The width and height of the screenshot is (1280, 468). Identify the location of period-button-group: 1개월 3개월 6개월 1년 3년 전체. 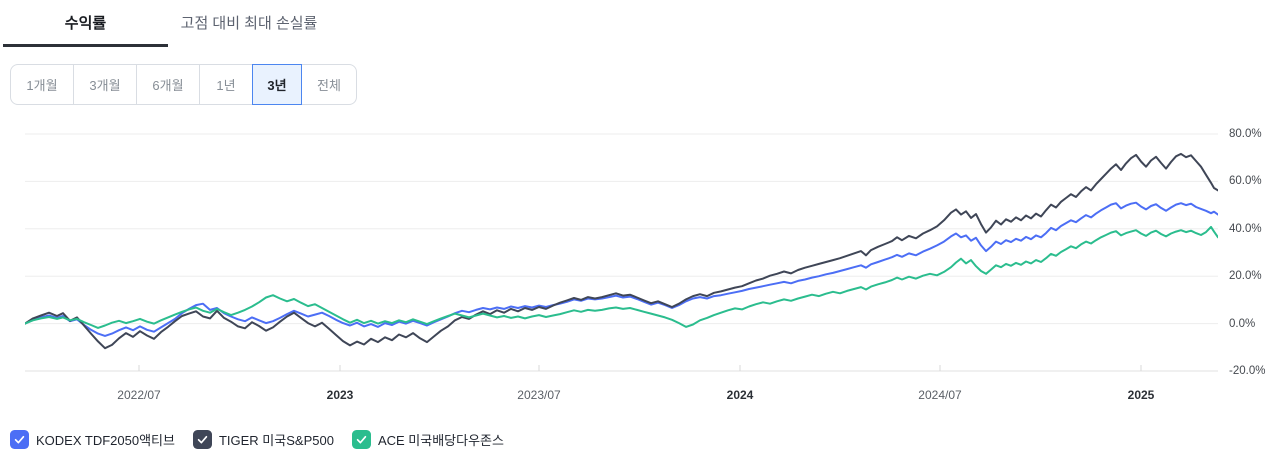
(183, 84).